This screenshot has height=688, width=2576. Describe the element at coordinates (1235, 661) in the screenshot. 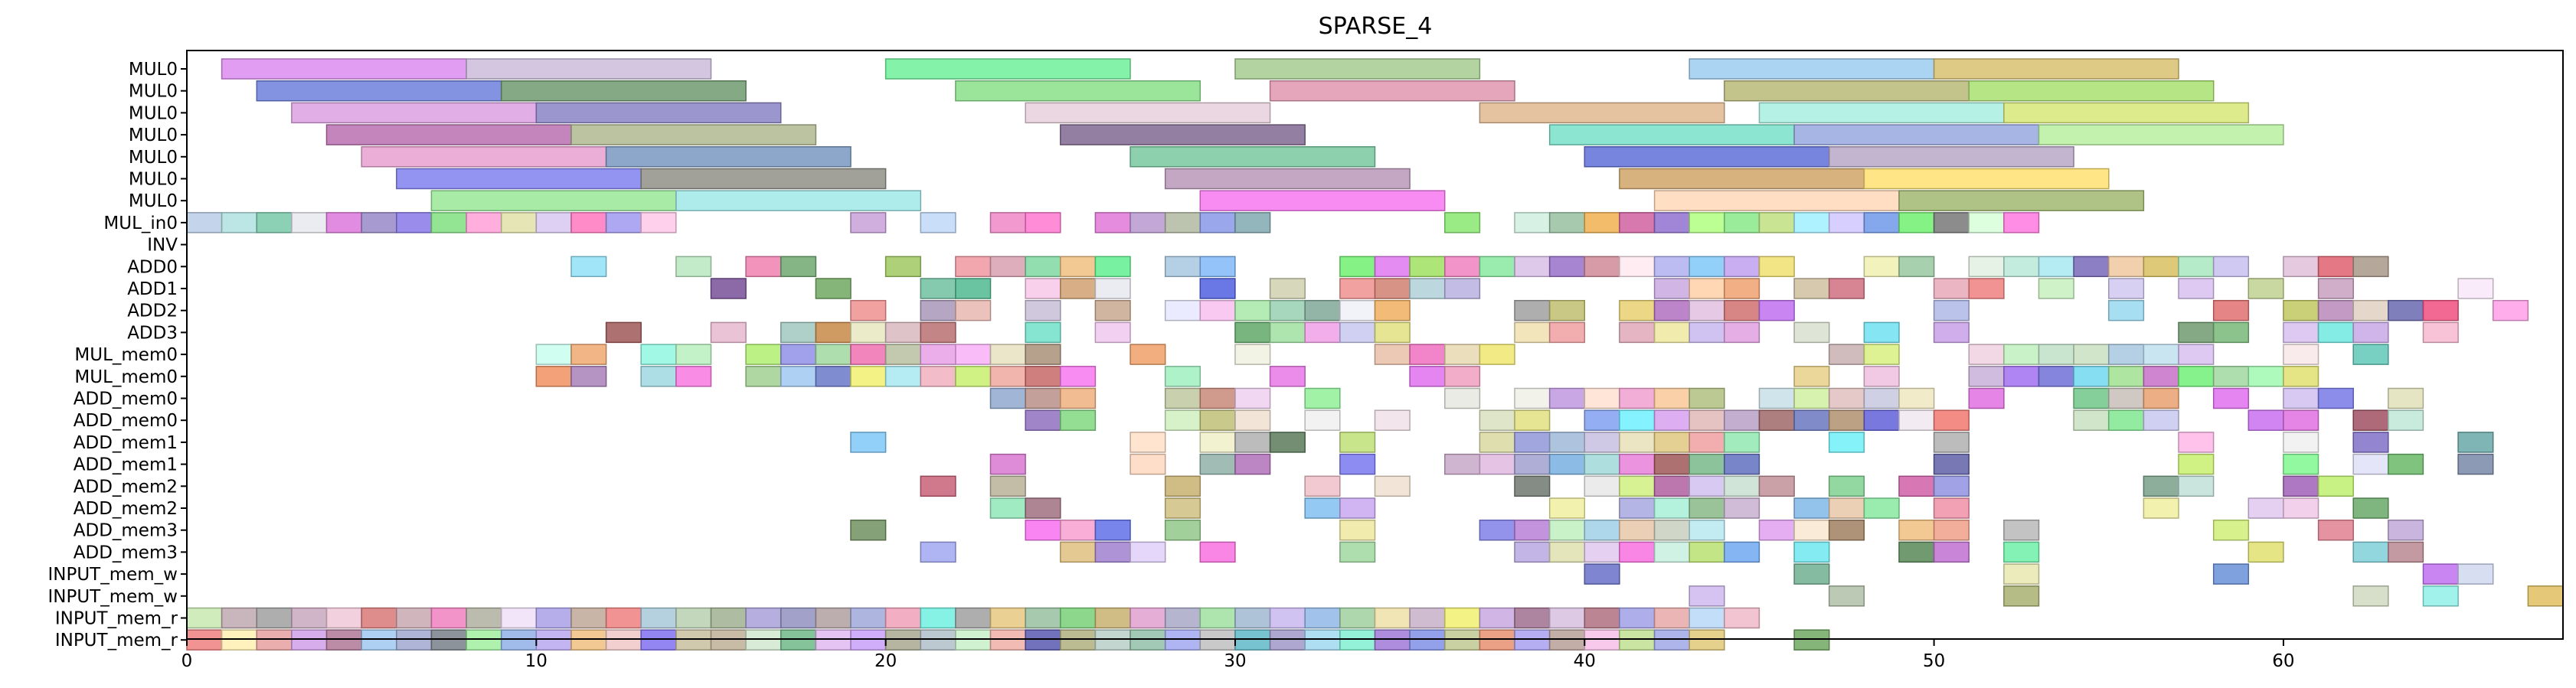

I see `x-tick-label: 30` at that location.